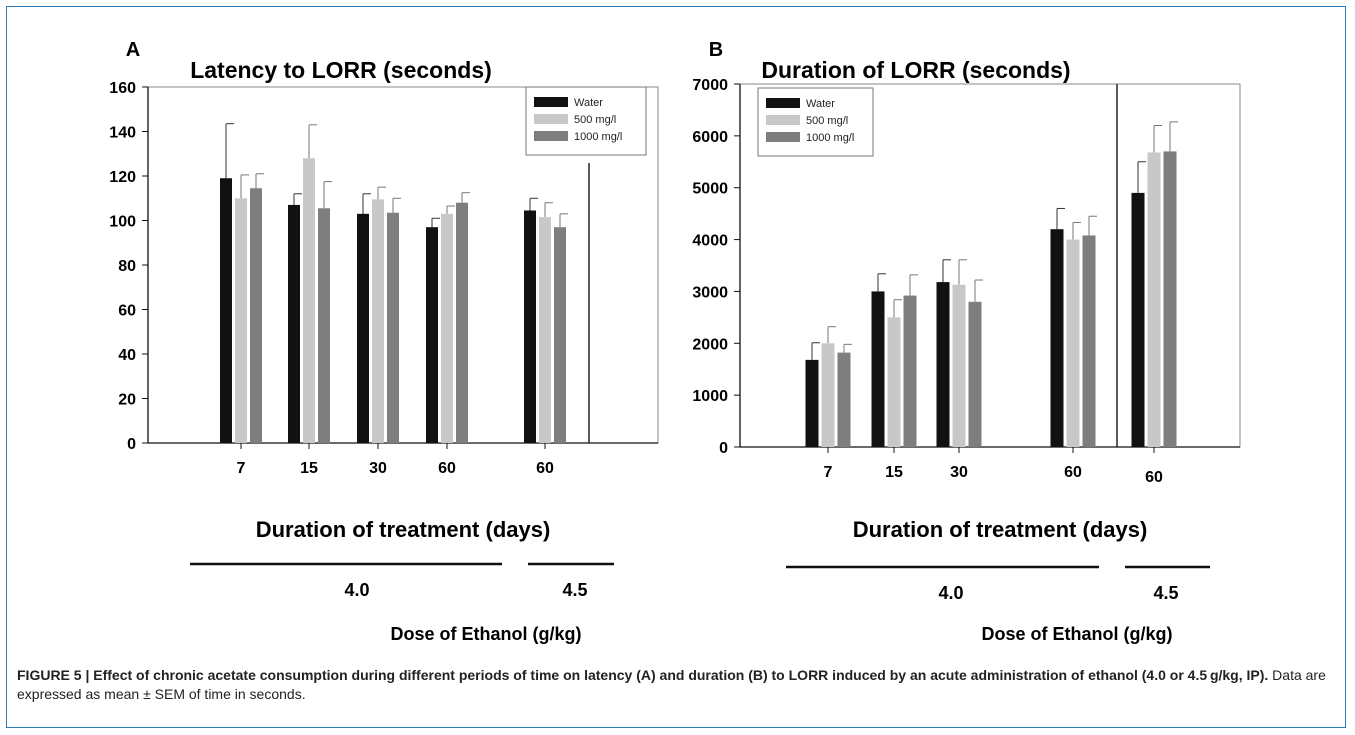 Image resolution: width=1355 pixels, height=735 pixels. What do you see at coordinates (127, 400) in the screenshot?
I see `y-tick-label: 20` at bounding box center [127, 400].